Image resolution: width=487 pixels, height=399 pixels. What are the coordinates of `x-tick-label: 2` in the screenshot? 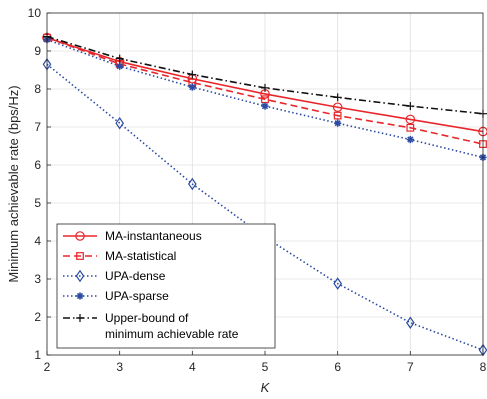 It's located at (47, 367).